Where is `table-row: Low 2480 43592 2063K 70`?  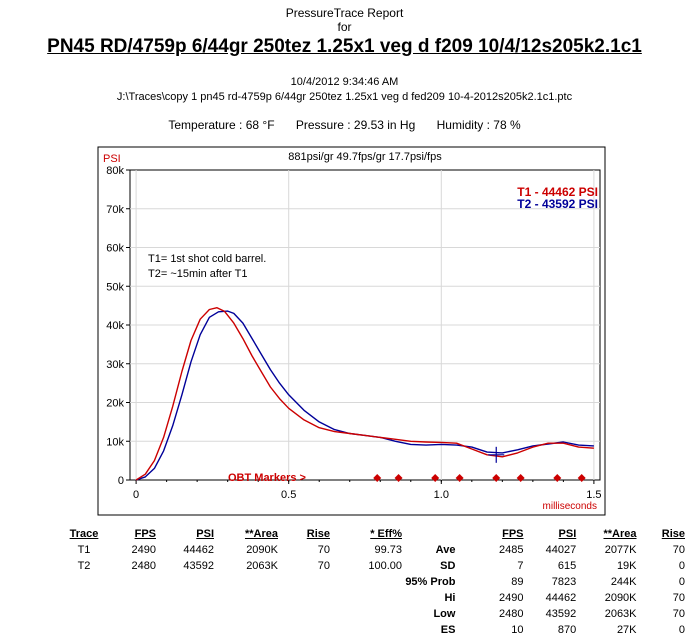 table-row: Low 2480 43592 2063K 70 is located at coordinates (543, 614).